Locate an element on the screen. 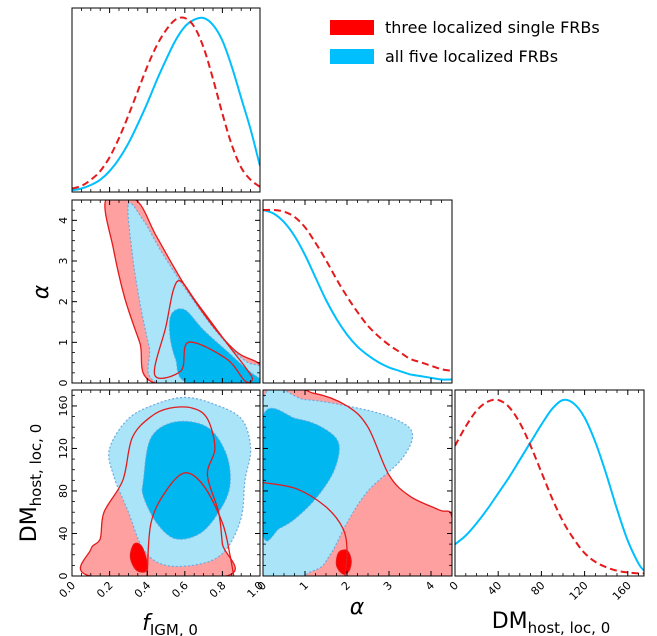  x-tick-label: 3 is located at coordinates (388, 586).